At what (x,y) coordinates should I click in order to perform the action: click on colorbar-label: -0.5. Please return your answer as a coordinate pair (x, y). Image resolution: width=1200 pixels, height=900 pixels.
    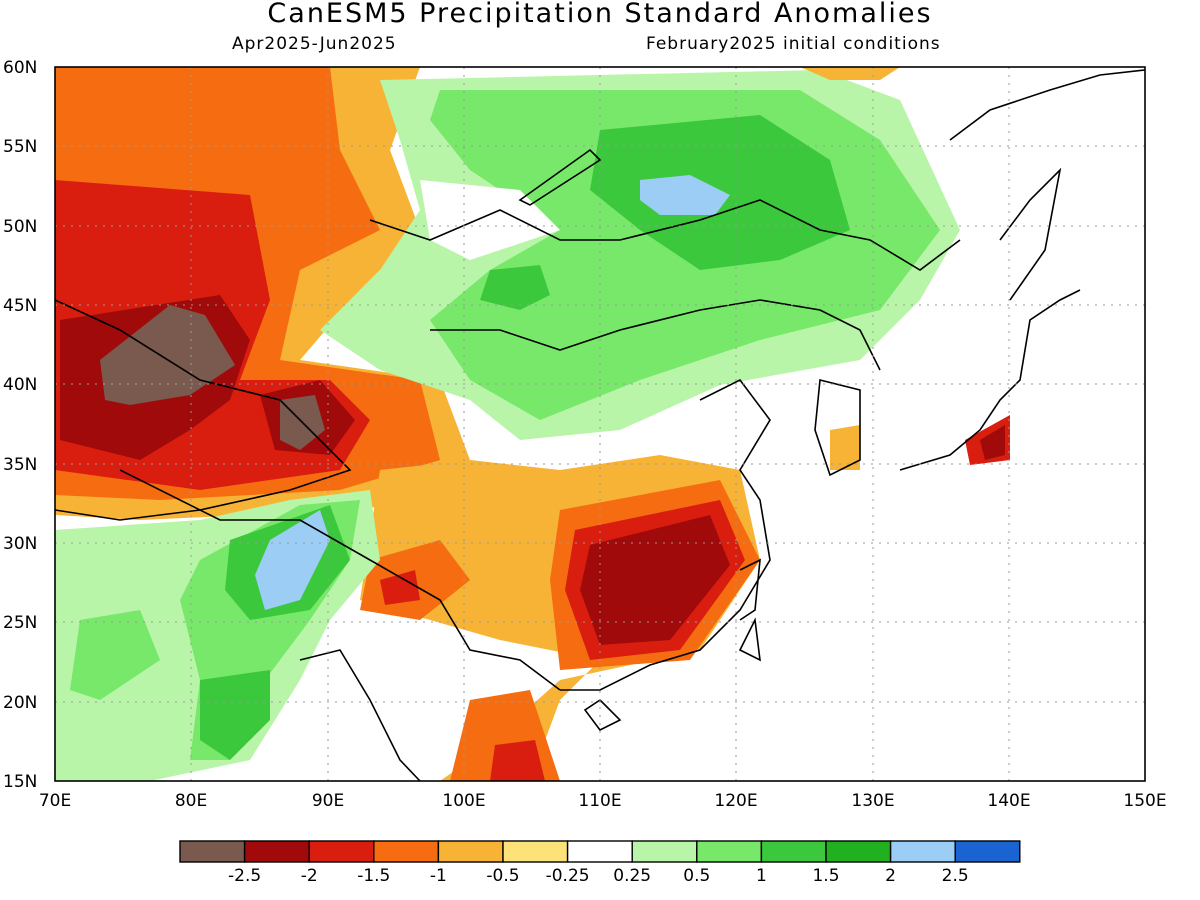
    Looking at the image, I should click on (502, 876).